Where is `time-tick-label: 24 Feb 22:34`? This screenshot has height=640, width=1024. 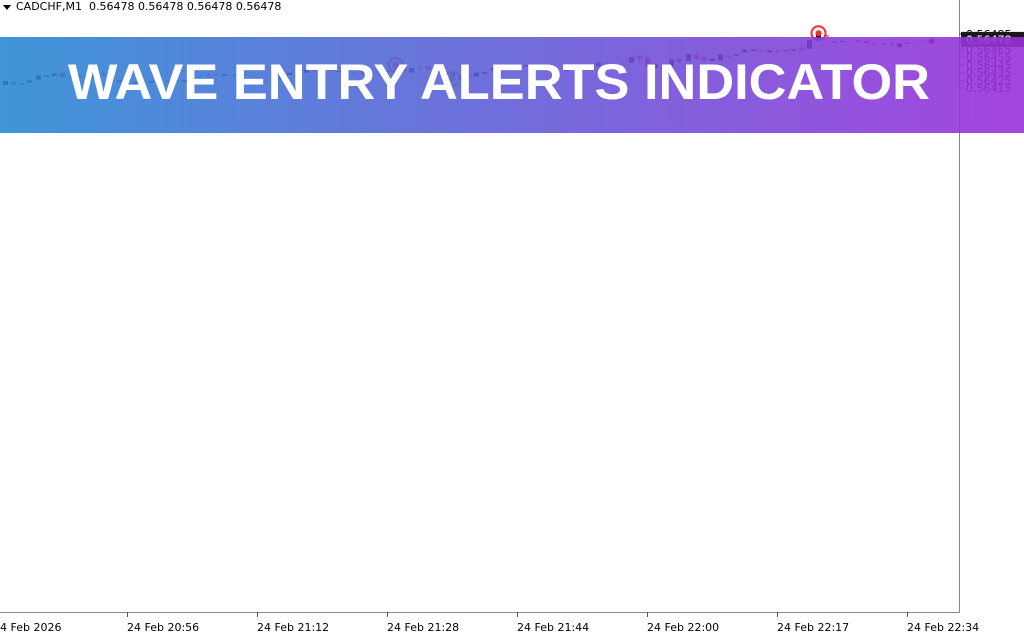
time-tick-label: 24 Feb 22:34 is located at coordinates (943, 627).